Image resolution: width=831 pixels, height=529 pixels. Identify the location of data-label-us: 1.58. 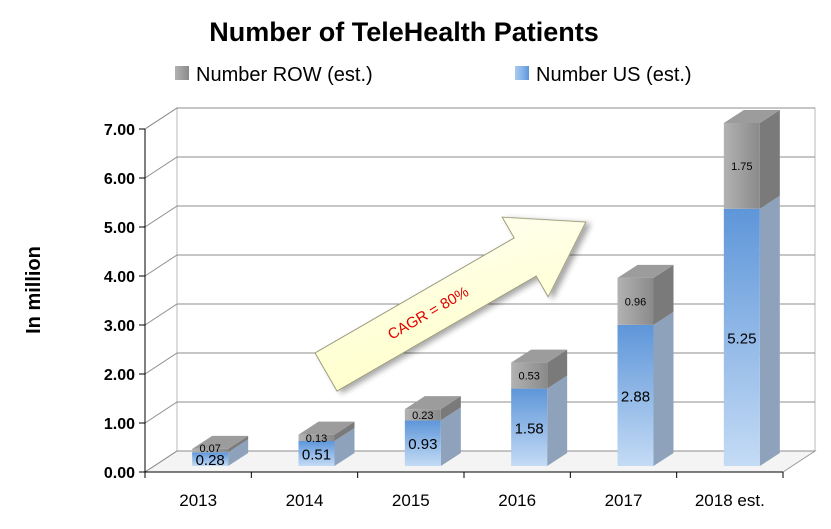
(529, 428).